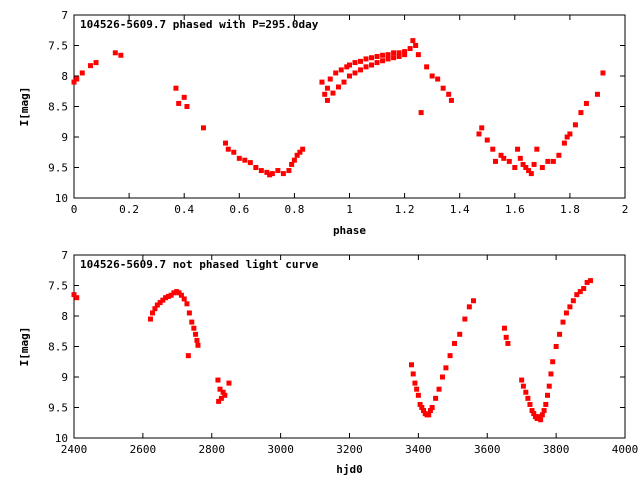 This screenshot has height=480, width=640. What do you see at coordinates (239, 209) in the screenshot?
I see `x-tick-label: 0.6` at bounding box center [239, 209].